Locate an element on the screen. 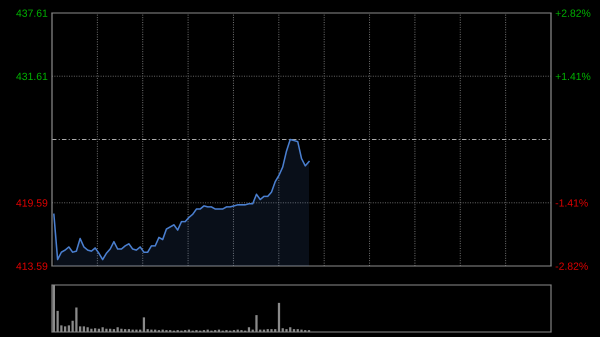  y-tick-label: 431.61 is located at coordinates (32, 76).